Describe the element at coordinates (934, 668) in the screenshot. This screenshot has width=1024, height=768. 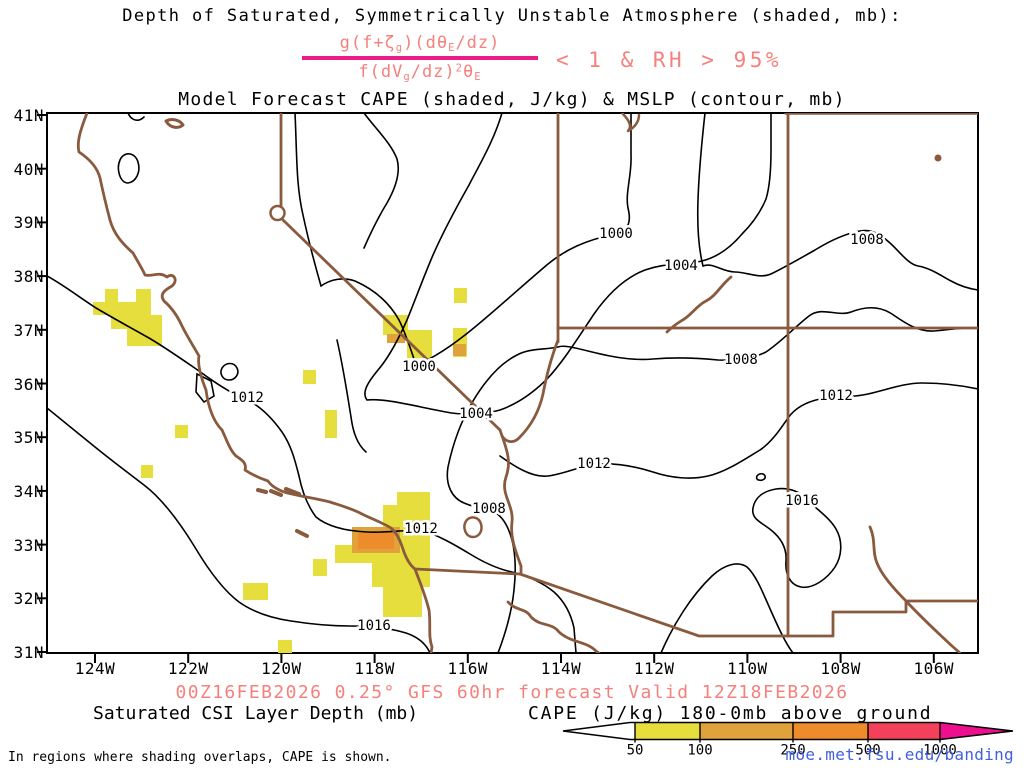
I see `lon-label: 106W` at that location.